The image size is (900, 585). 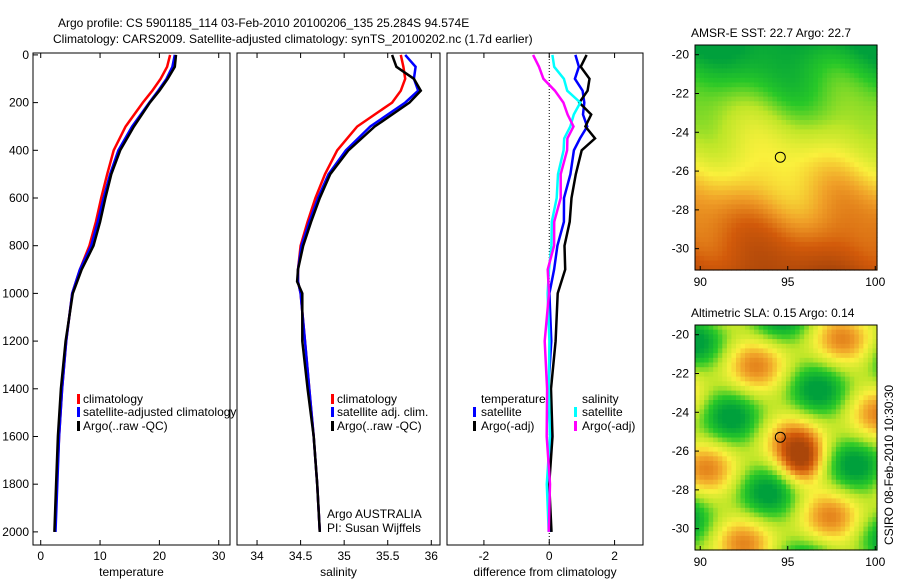 What do you see at coordinates (786, 438) in the screenshot?
I see `map-pixels` at bounding box center [786, 438].